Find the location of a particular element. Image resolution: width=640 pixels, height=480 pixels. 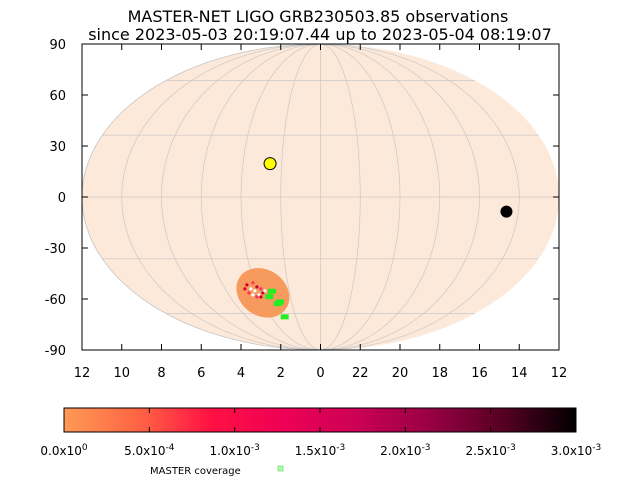

x-tick-label: 0 is located at coordinates (320, 373).